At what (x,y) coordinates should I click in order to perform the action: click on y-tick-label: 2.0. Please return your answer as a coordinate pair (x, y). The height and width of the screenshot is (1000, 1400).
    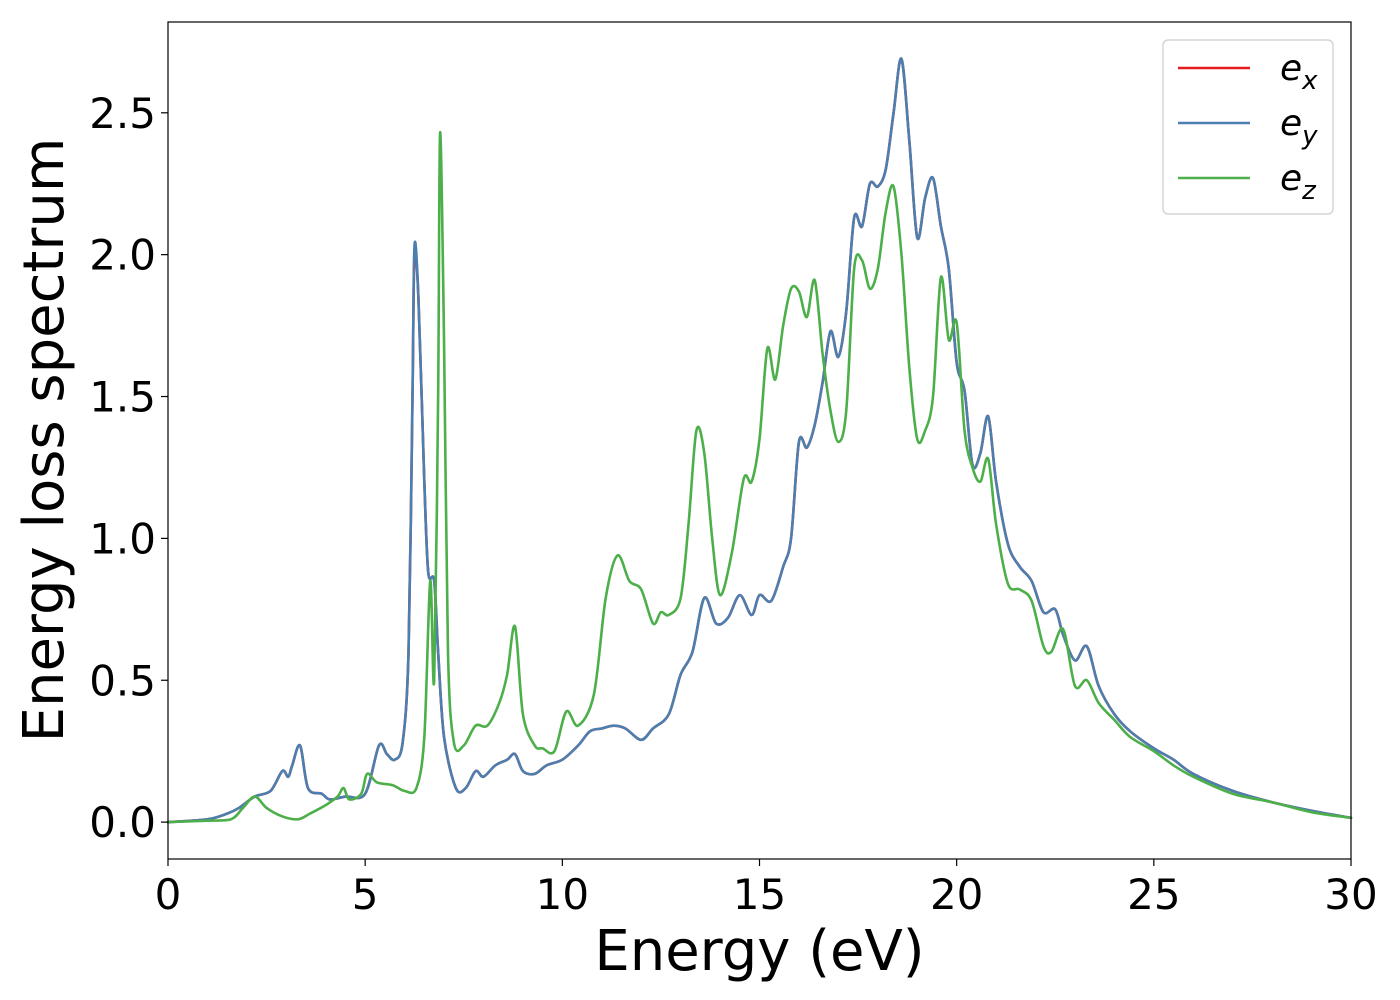
    Looking at the image, I should click on (122, 255).